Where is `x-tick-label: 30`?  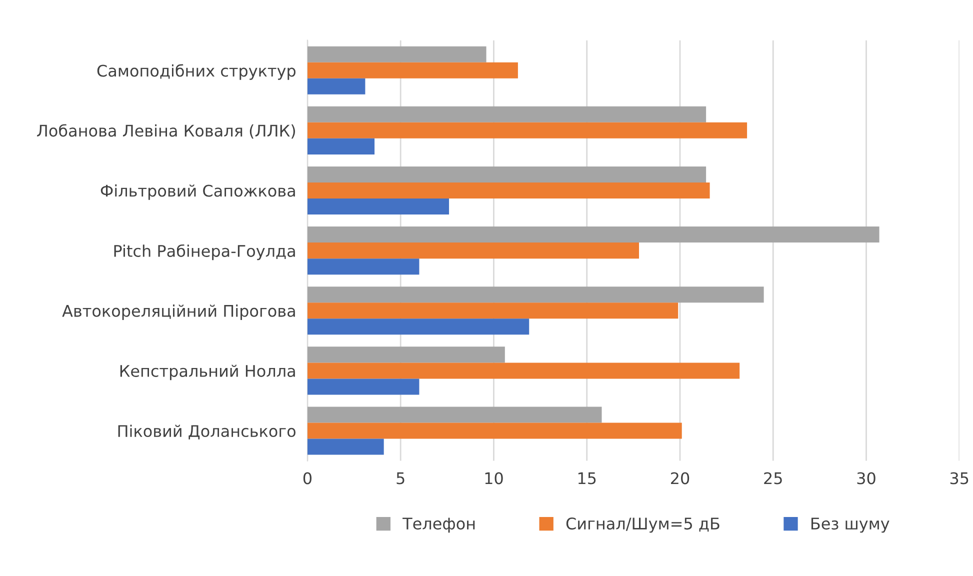
x-tick-label: 30 is located at coordinates (866, 478).